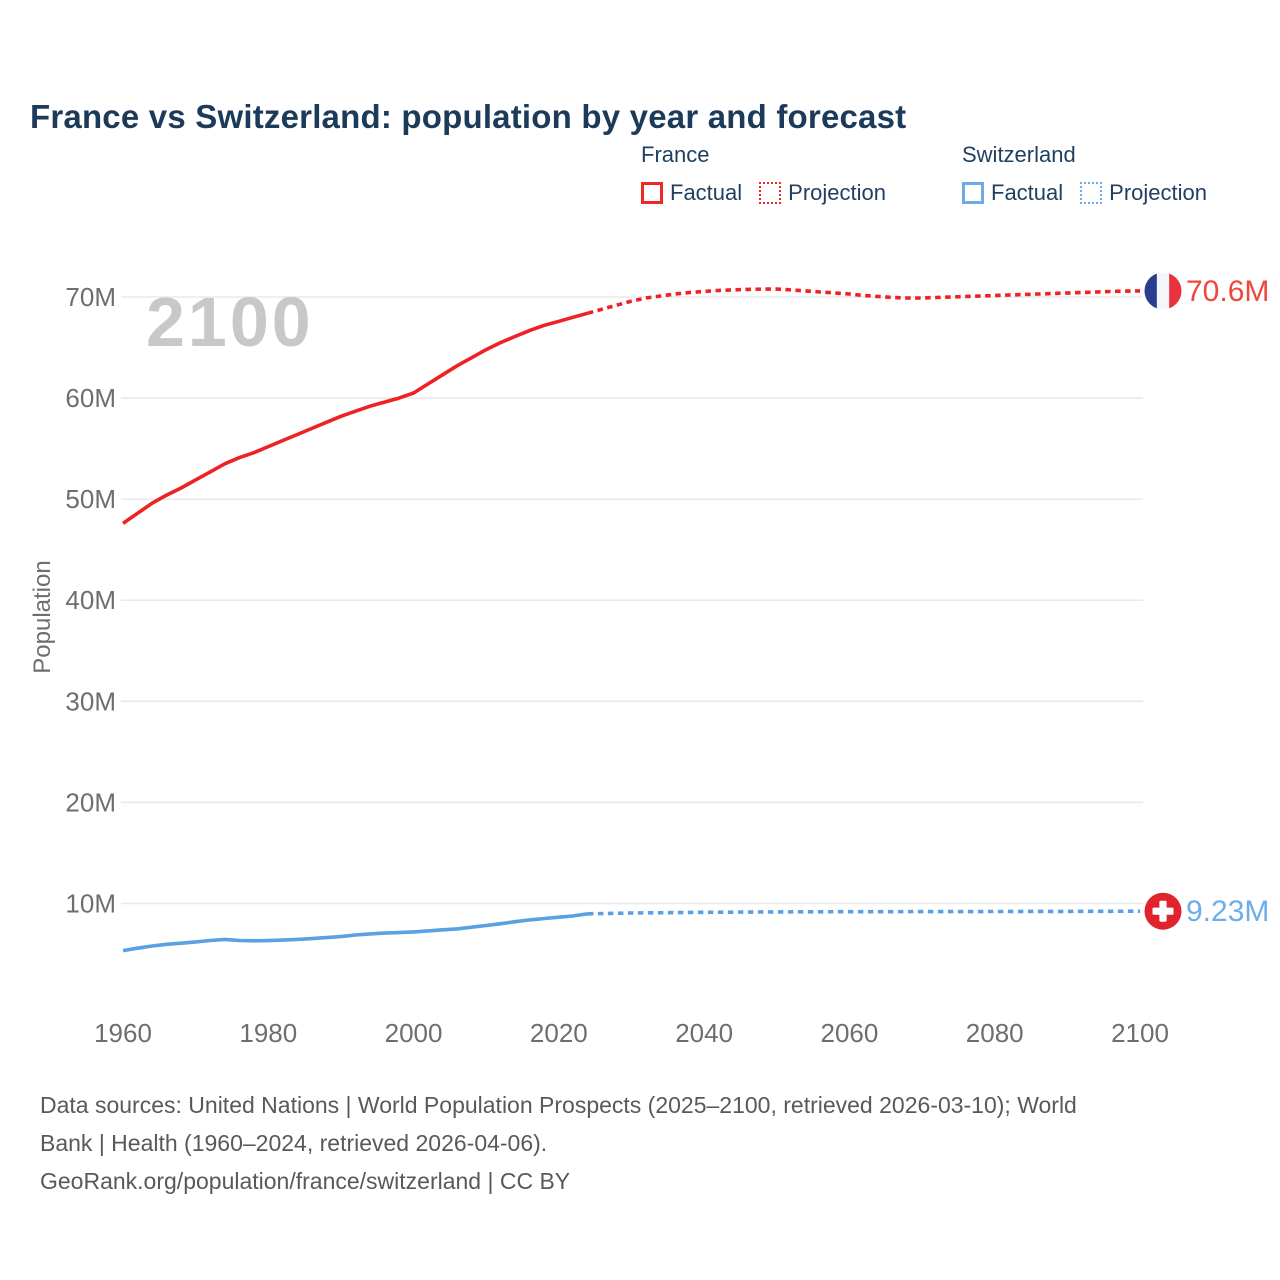 The image size is (1280, 1280). What do you see at coordinates (90, 903) in the screenshot?
I see `y-tick-label: 10M` at bounding box center [90, 903].